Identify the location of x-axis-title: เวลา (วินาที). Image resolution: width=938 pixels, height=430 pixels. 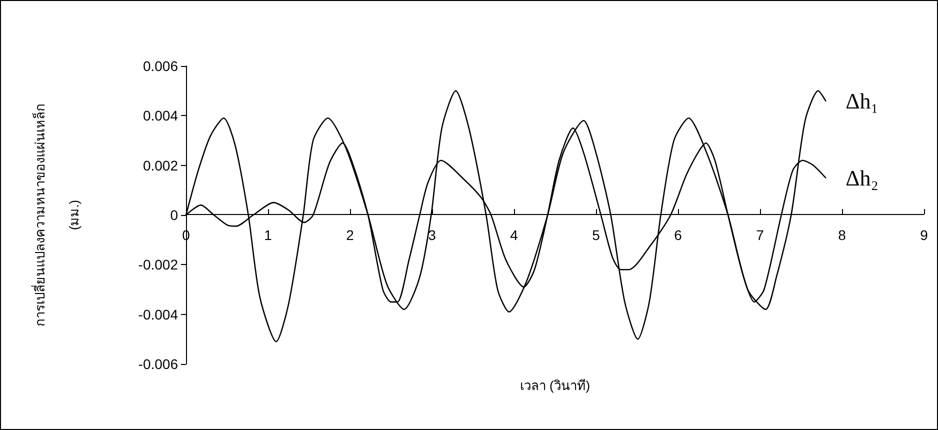
(555, 385).